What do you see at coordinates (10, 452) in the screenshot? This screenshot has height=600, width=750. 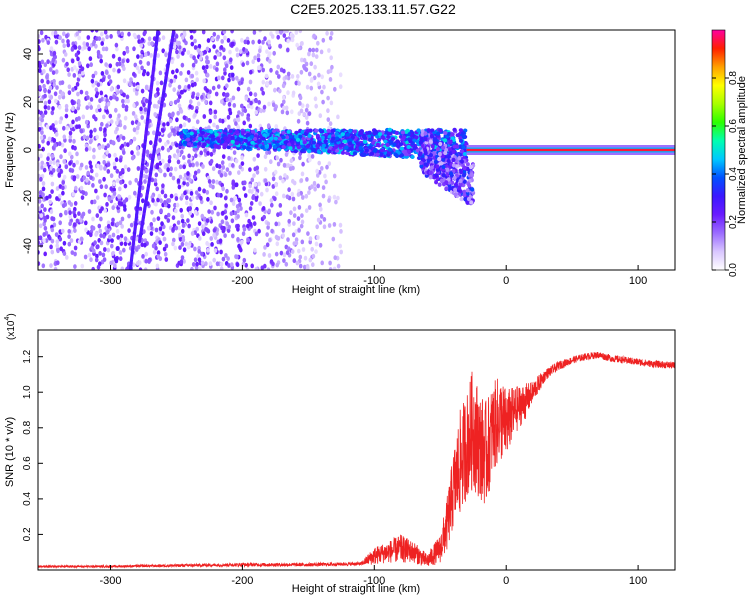 I see `snr-y-axis-label: SNR (10 * v/v)` at bounding box center [10, 452].